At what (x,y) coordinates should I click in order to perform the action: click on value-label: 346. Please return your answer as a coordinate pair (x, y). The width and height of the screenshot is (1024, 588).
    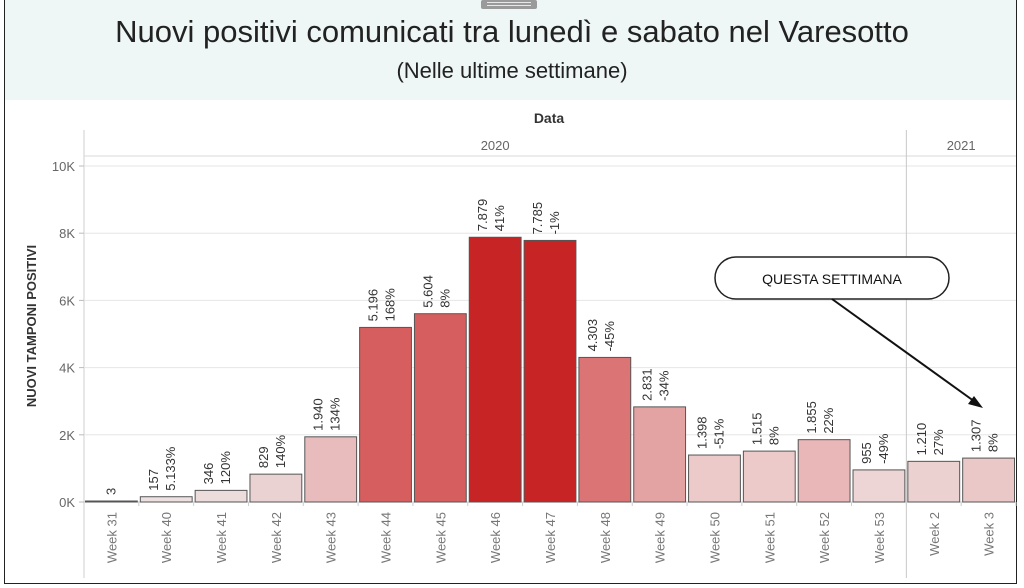
    Looking at the image, I should click on (208, 474).